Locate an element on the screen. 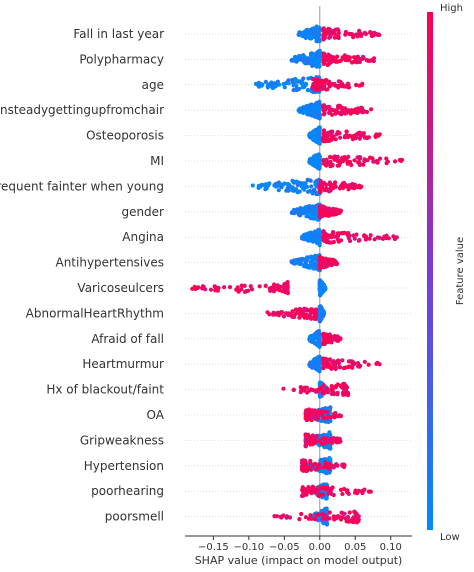 Image resolution: width=474 pixels, height=572 pixels. x-tick-label: −0.05 is located at coordinates (284, 547).